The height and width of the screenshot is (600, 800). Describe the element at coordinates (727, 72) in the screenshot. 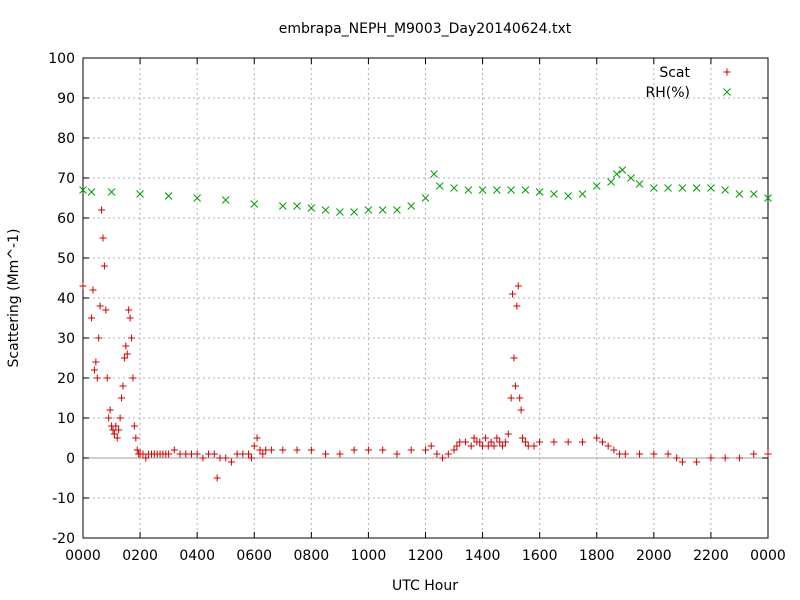

I see `legend-marker` at that location.